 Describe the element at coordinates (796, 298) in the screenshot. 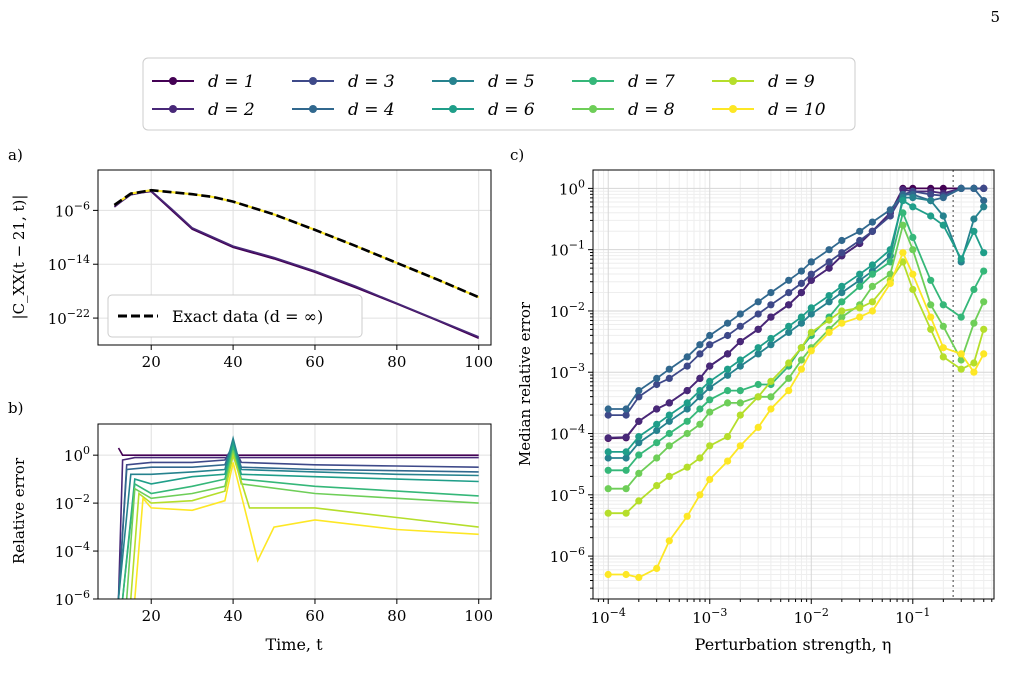

I see `series-d=4` at that location.